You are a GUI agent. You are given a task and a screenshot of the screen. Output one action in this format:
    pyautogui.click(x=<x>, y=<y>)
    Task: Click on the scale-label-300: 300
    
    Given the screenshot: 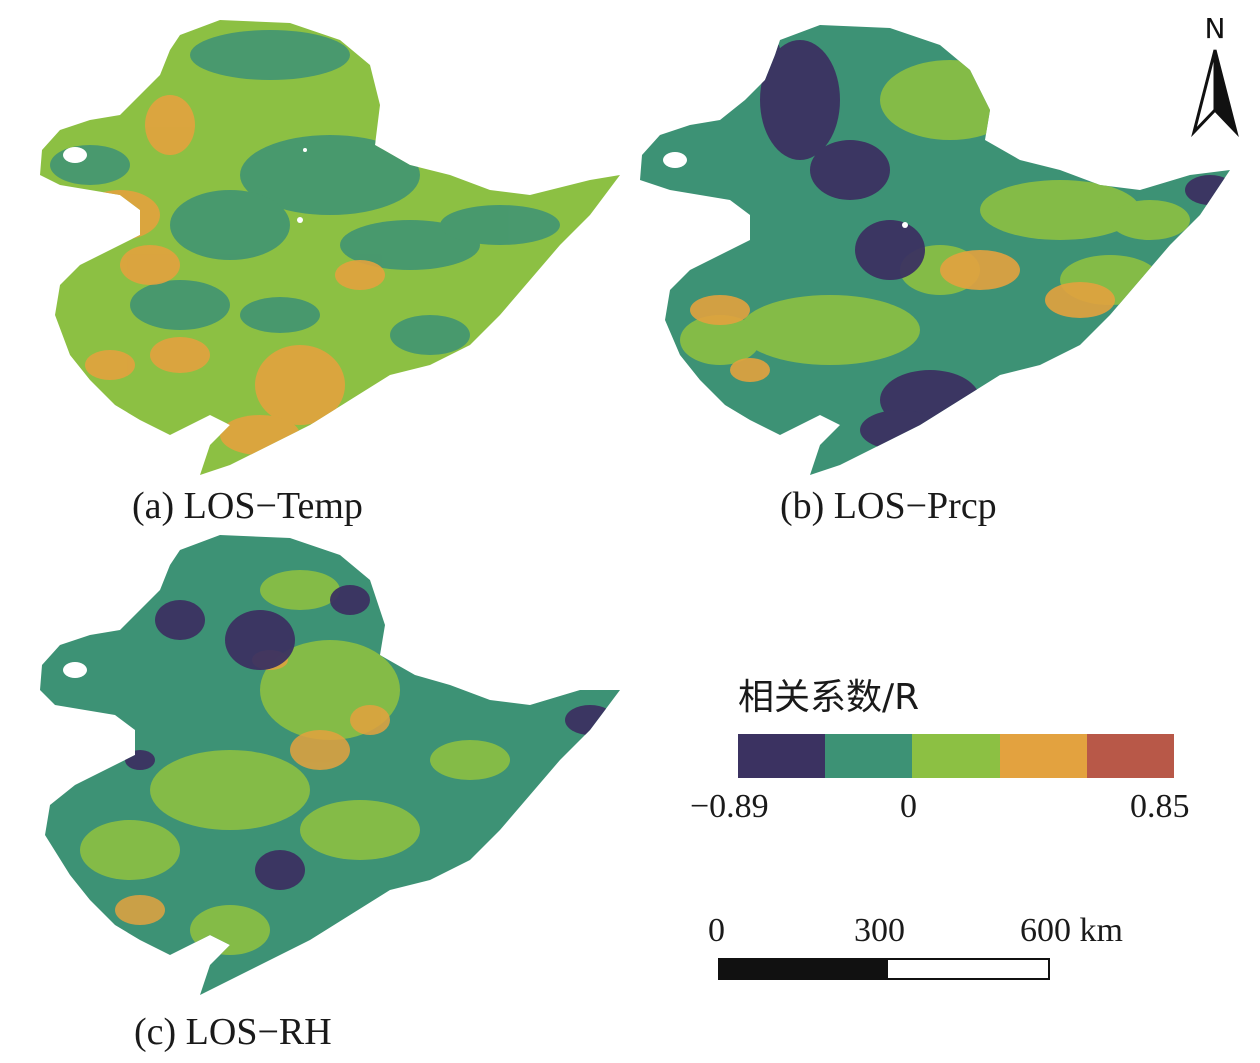 What is the action you would take?
    pyautogui.click(x=879, y=930)
    